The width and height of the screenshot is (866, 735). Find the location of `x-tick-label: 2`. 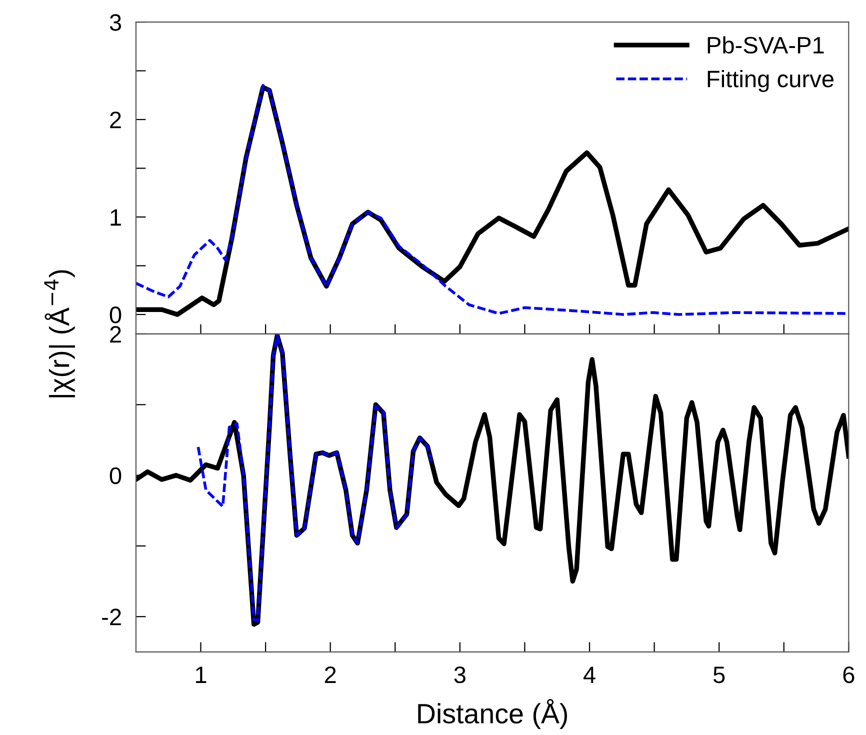

x-tick-label: 2 is located at coordinates (330, 674).